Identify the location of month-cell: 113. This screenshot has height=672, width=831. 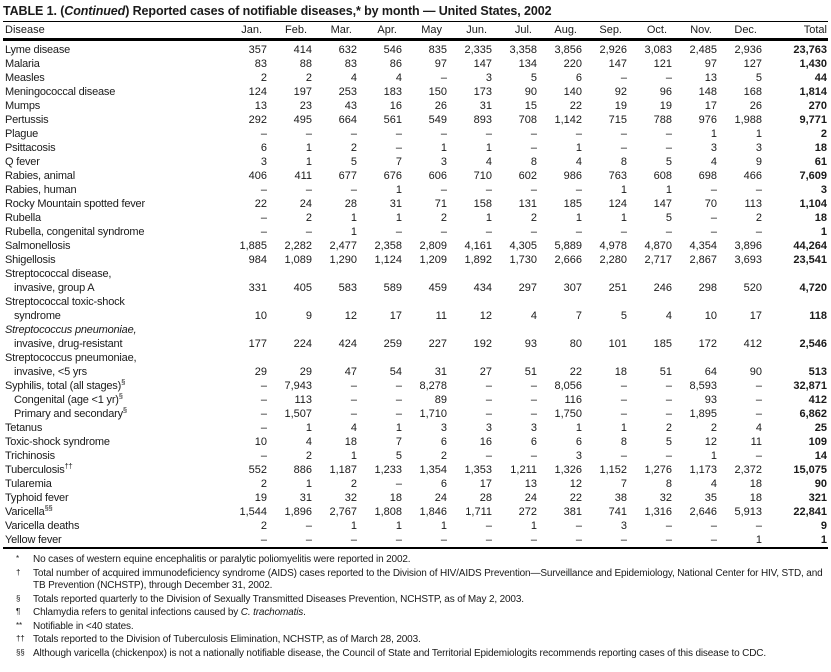
(753, 203).